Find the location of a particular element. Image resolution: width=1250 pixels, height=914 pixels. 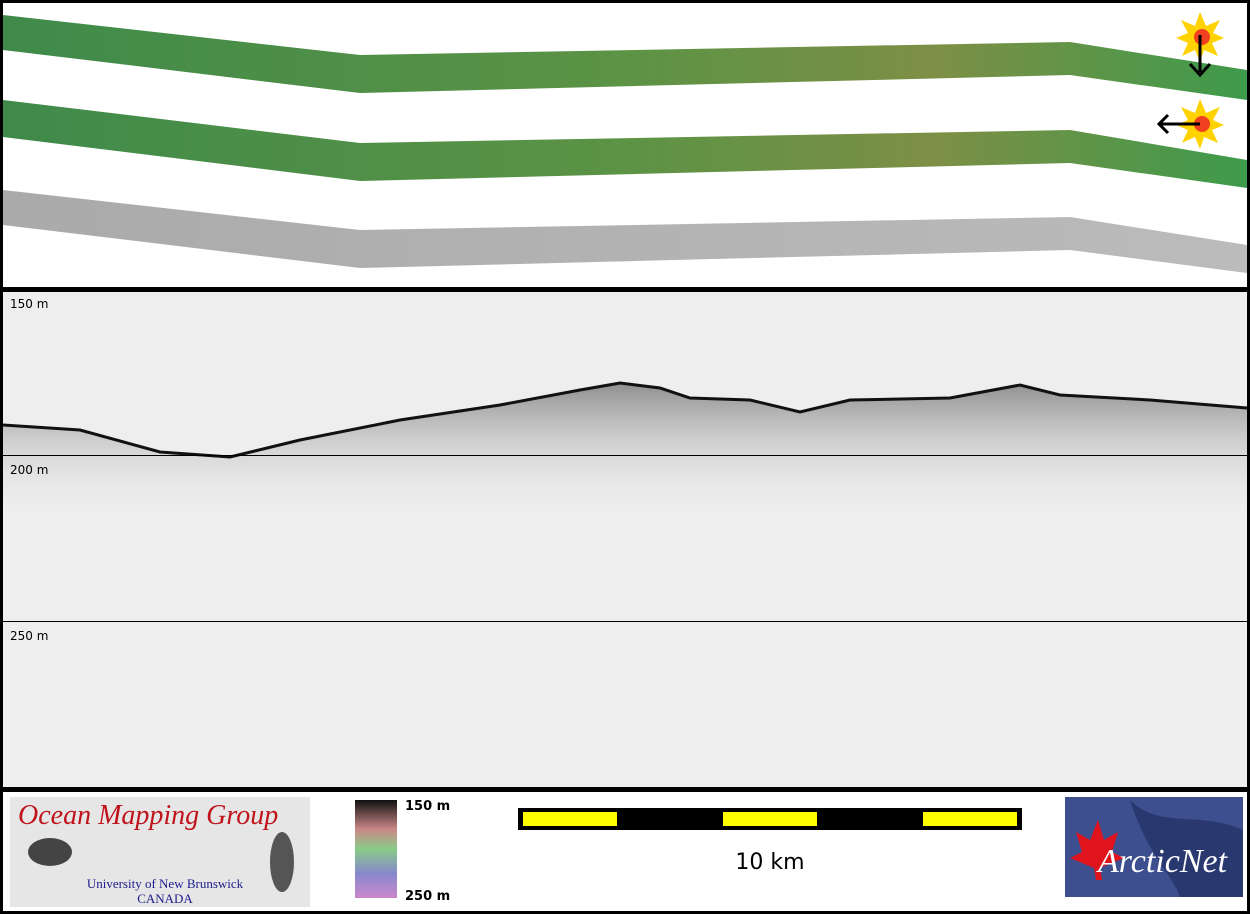

scale-bar is located at coordinates (770, 819).